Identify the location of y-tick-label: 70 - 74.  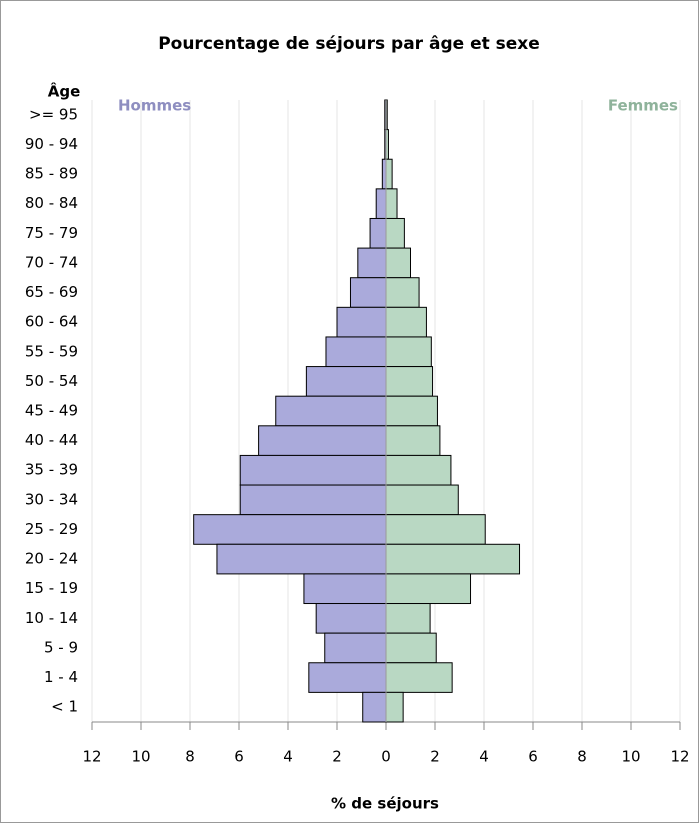
(51, 262).